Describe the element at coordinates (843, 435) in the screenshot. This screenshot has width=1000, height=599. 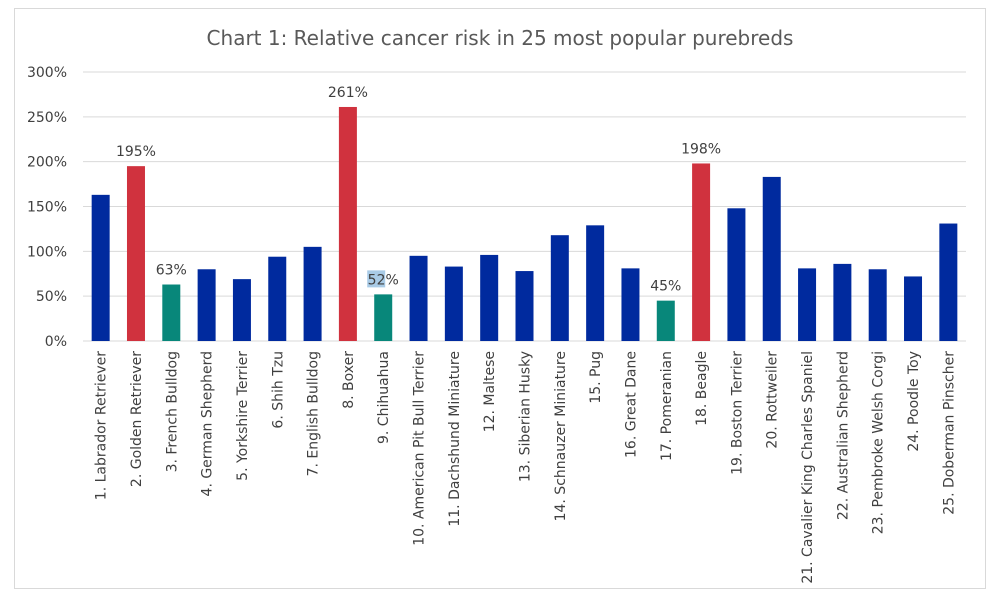
I see `x-tick-label: 22. Australian Shepherd` at that location.